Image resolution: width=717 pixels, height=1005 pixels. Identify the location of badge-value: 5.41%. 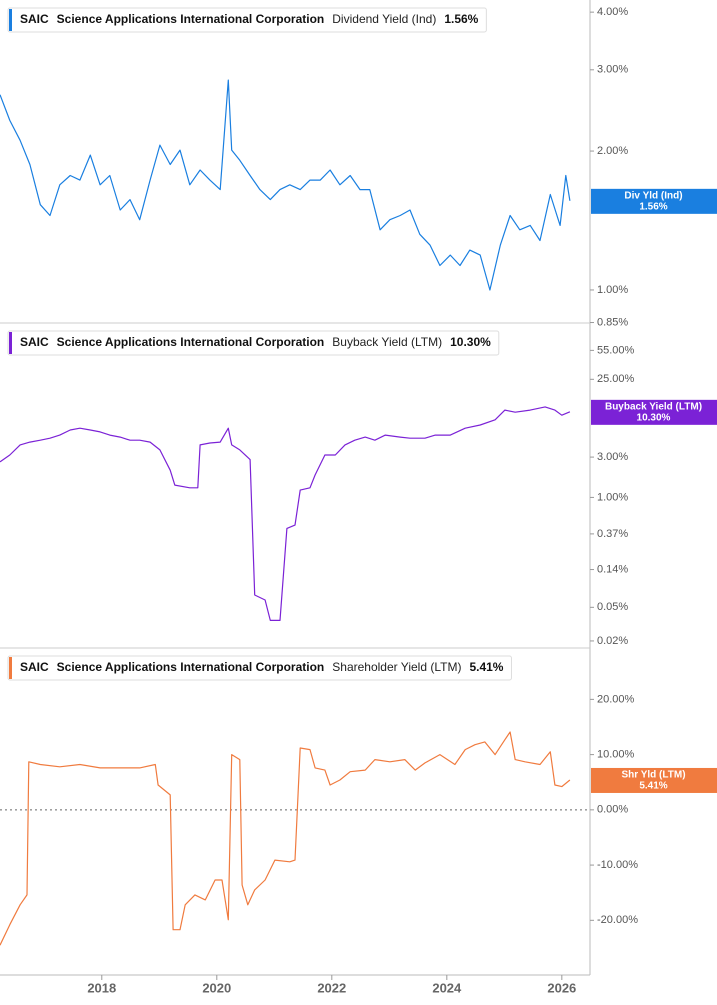
(653, 786).